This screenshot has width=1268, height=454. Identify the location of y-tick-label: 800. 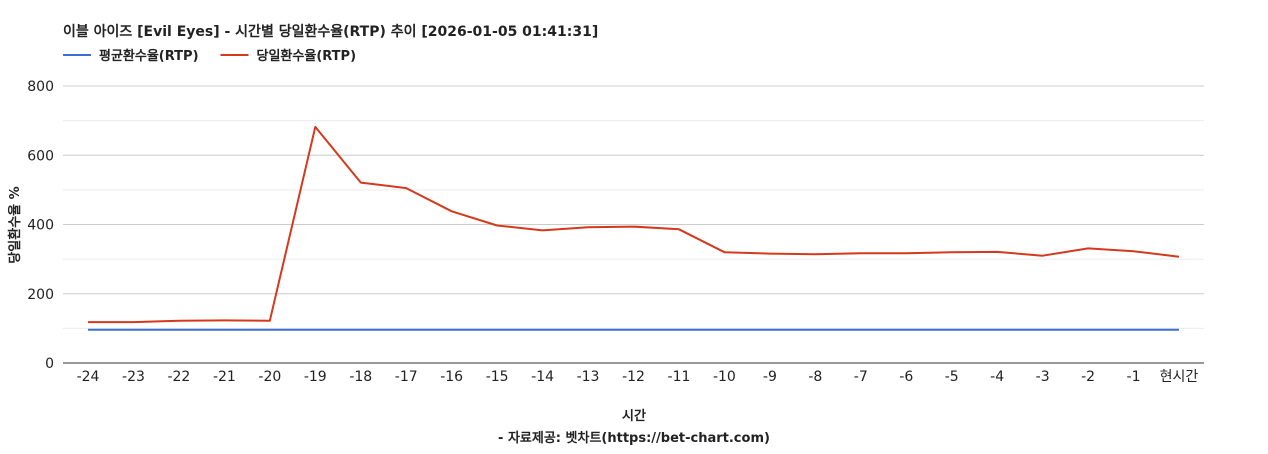
(40, 87).